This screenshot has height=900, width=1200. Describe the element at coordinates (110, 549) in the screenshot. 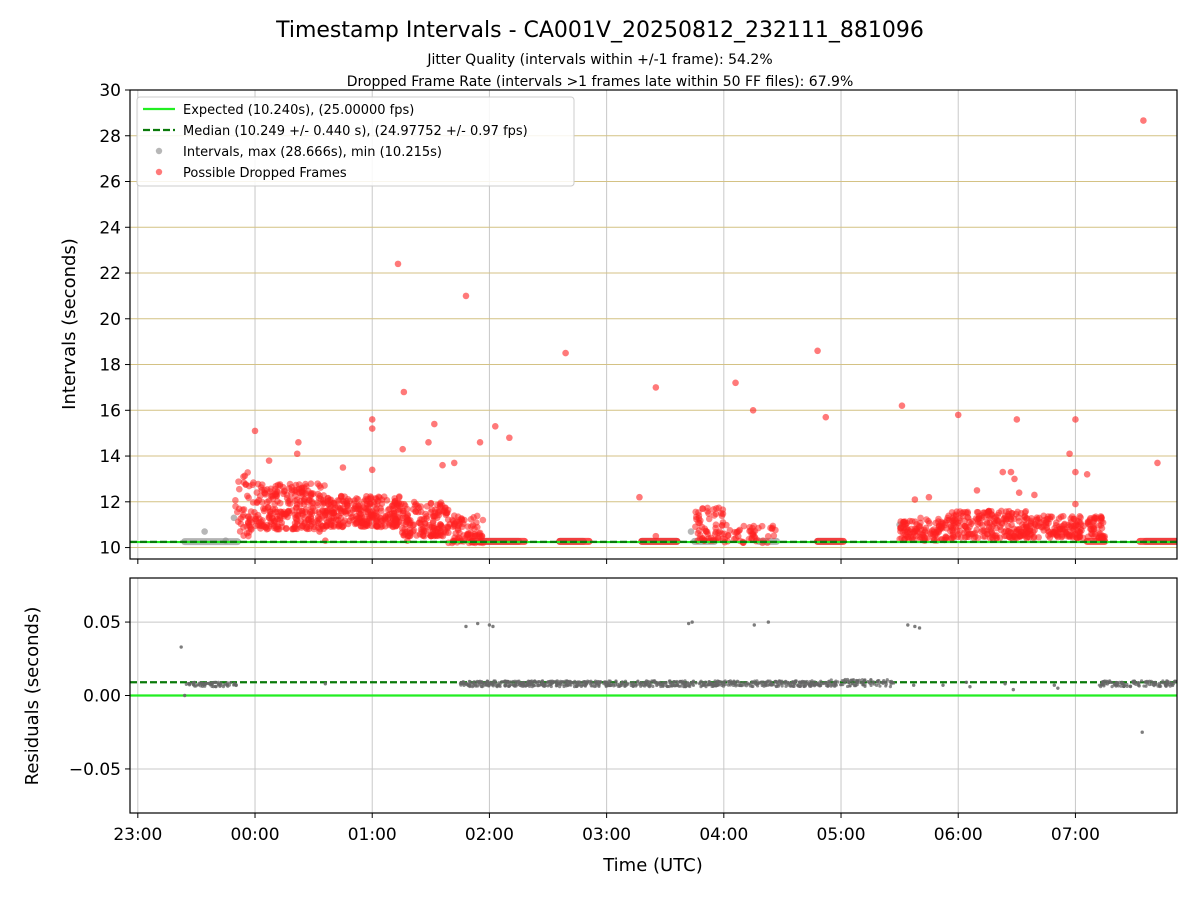

I see `intervals-y-tick-label: 10` at that location.